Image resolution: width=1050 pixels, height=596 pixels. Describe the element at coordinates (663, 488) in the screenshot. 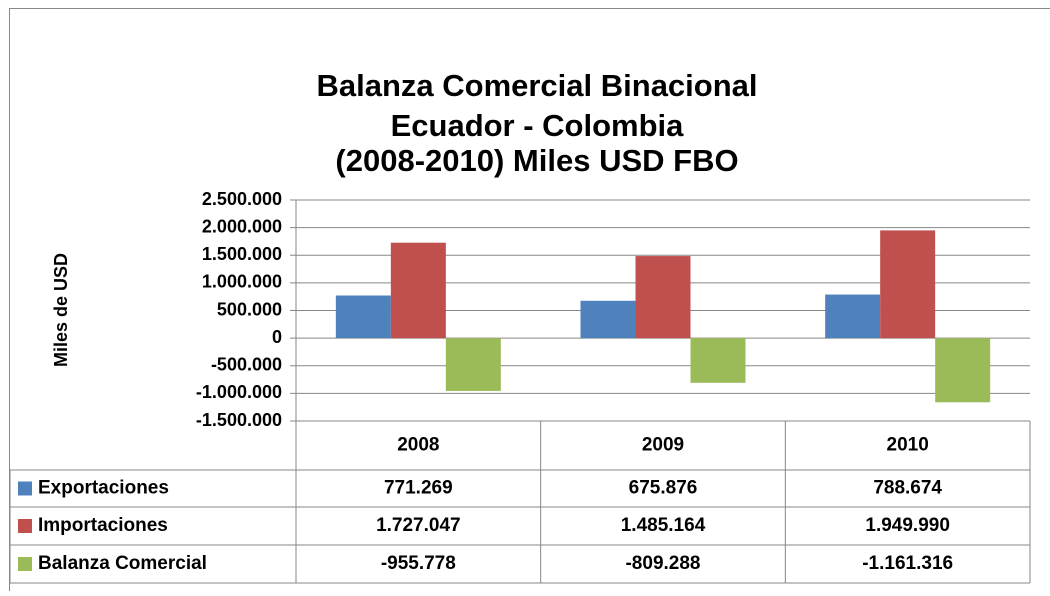

I see `data-table-value: 675.876` at that location.